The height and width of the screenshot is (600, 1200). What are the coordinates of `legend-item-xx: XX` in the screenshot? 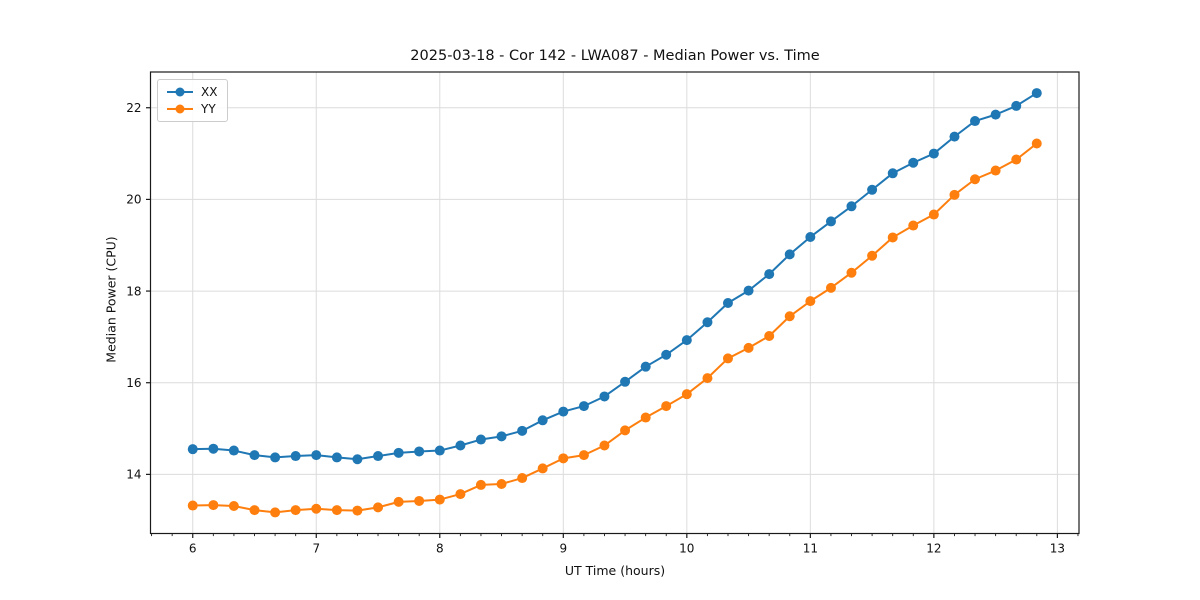 It's located at (191, 92).